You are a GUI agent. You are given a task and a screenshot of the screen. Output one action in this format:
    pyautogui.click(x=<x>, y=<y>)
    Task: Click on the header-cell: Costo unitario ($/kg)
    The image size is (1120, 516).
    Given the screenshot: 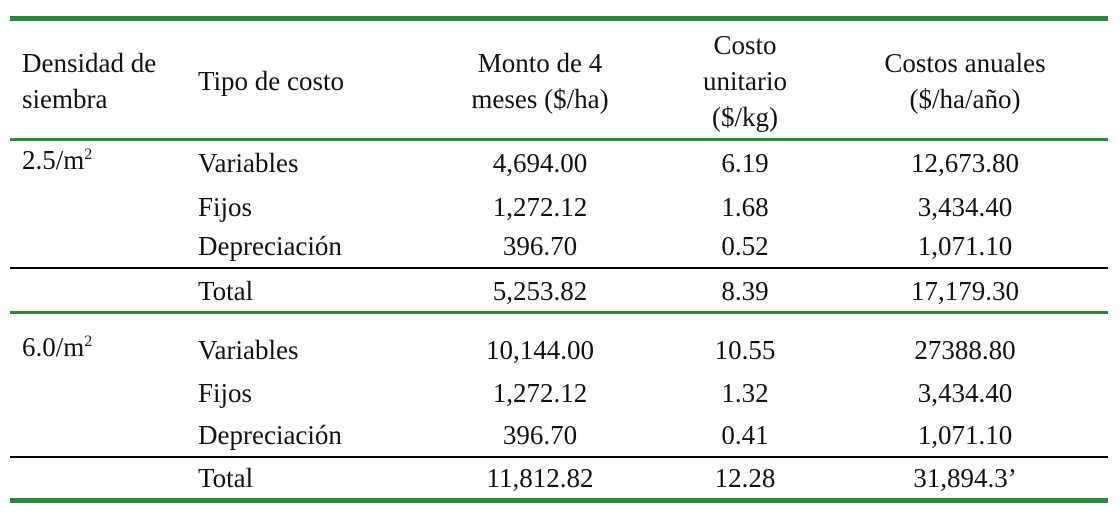 What is the action you would take?
    pyautogui.click(x=745, y=81)
    